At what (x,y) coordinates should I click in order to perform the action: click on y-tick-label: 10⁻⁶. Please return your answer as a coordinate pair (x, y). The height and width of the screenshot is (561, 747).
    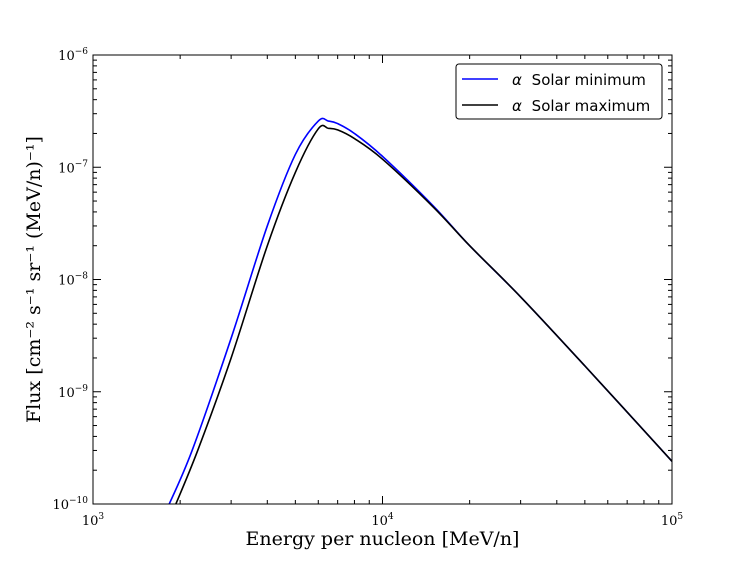
    Looking at the image, I should click on (73, 55).